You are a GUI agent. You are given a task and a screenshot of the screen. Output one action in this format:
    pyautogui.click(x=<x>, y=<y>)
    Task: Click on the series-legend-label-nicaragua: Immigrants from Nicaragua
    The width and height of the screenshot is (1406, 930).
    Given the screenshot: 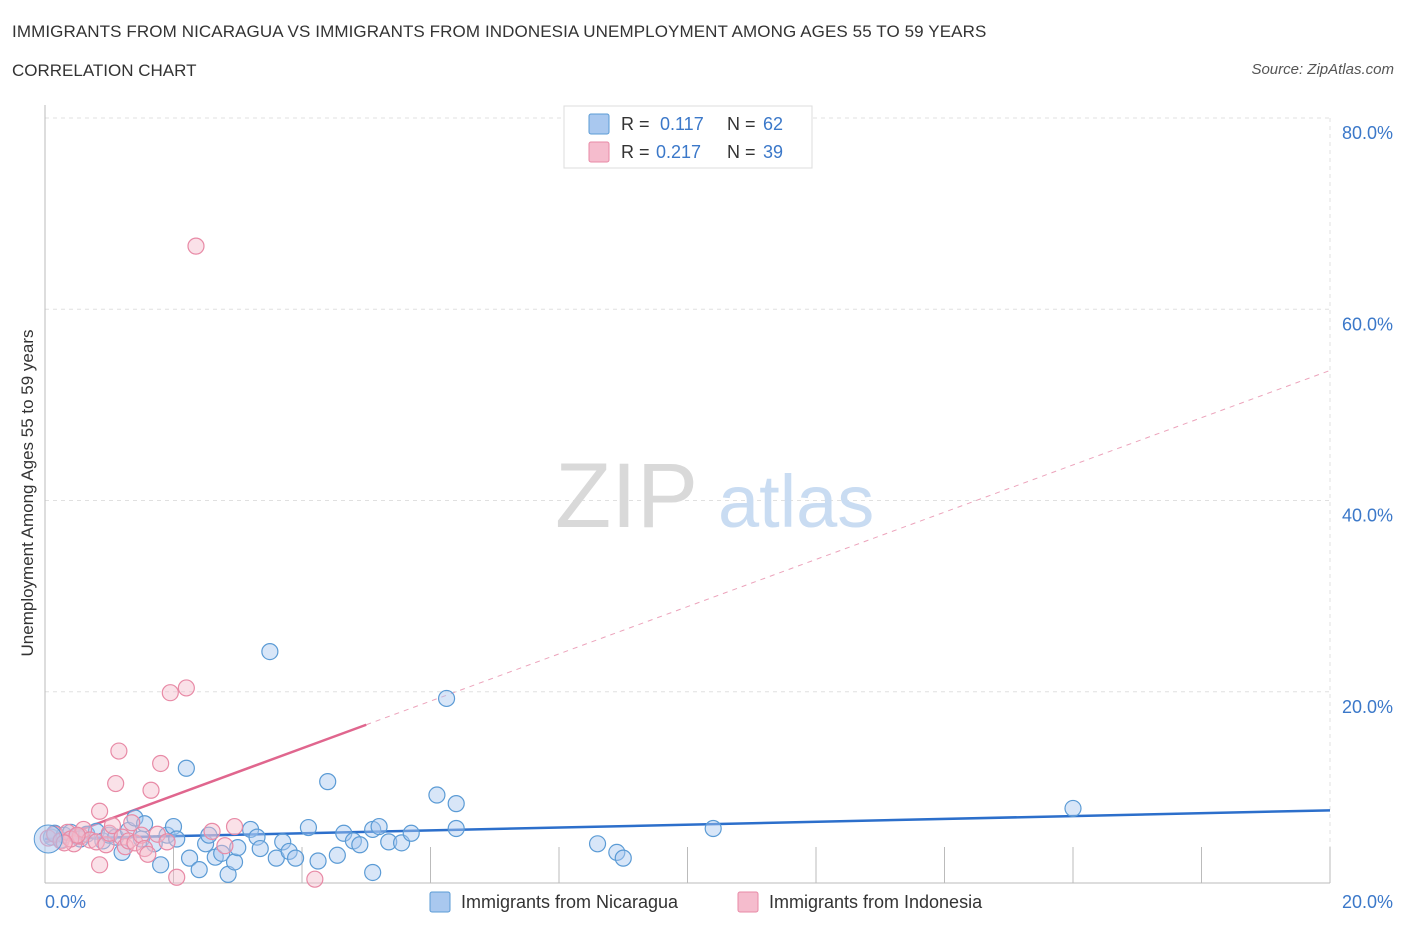 What is the action you would take?
    pyautogui.click(x=570, y=902)
    